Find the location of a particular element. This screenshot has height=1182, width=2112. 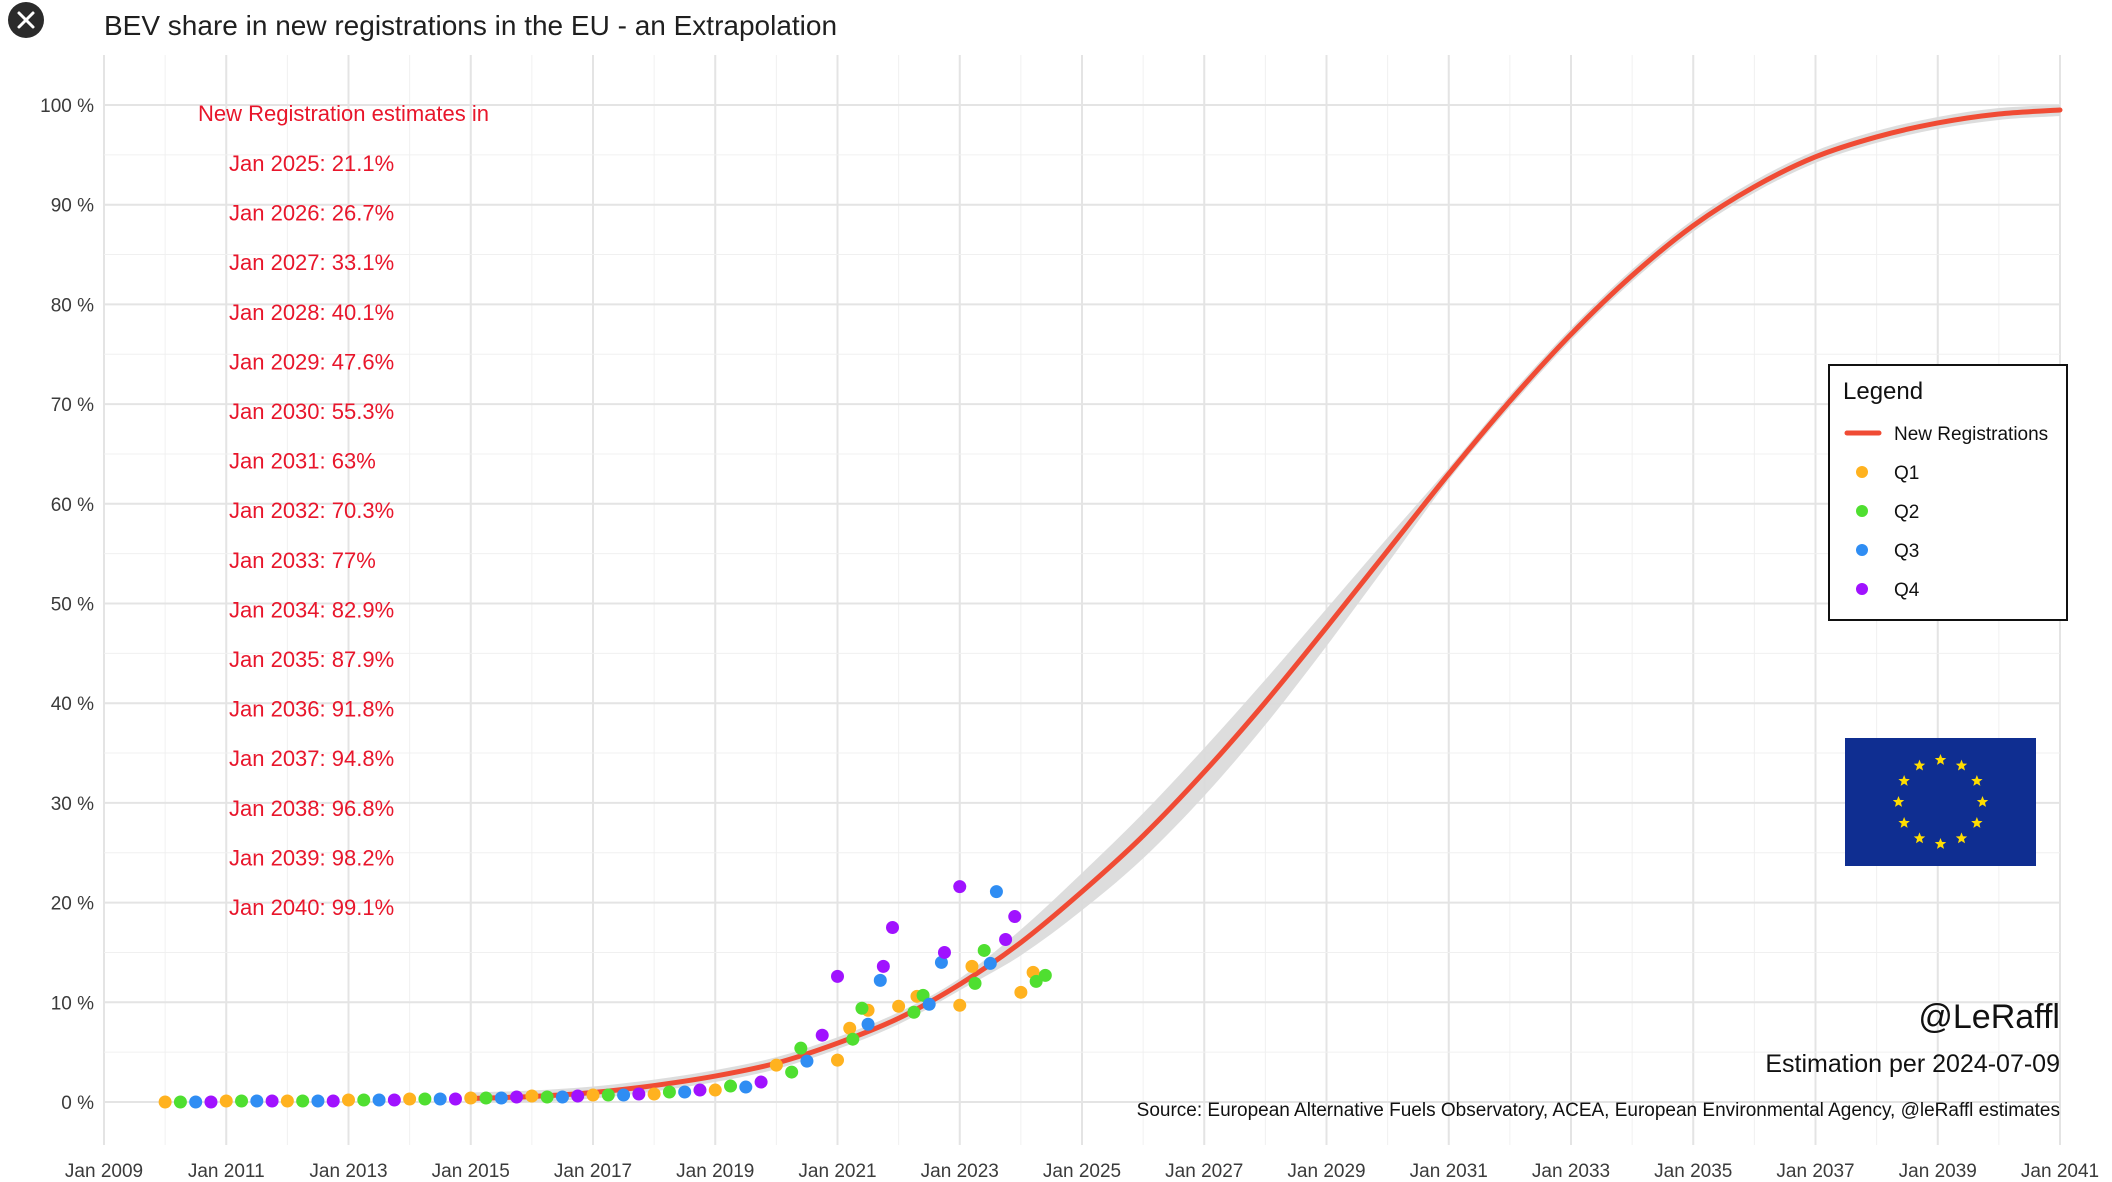

legend-label-q2: Q2 is located at coordinates (1906, 512).